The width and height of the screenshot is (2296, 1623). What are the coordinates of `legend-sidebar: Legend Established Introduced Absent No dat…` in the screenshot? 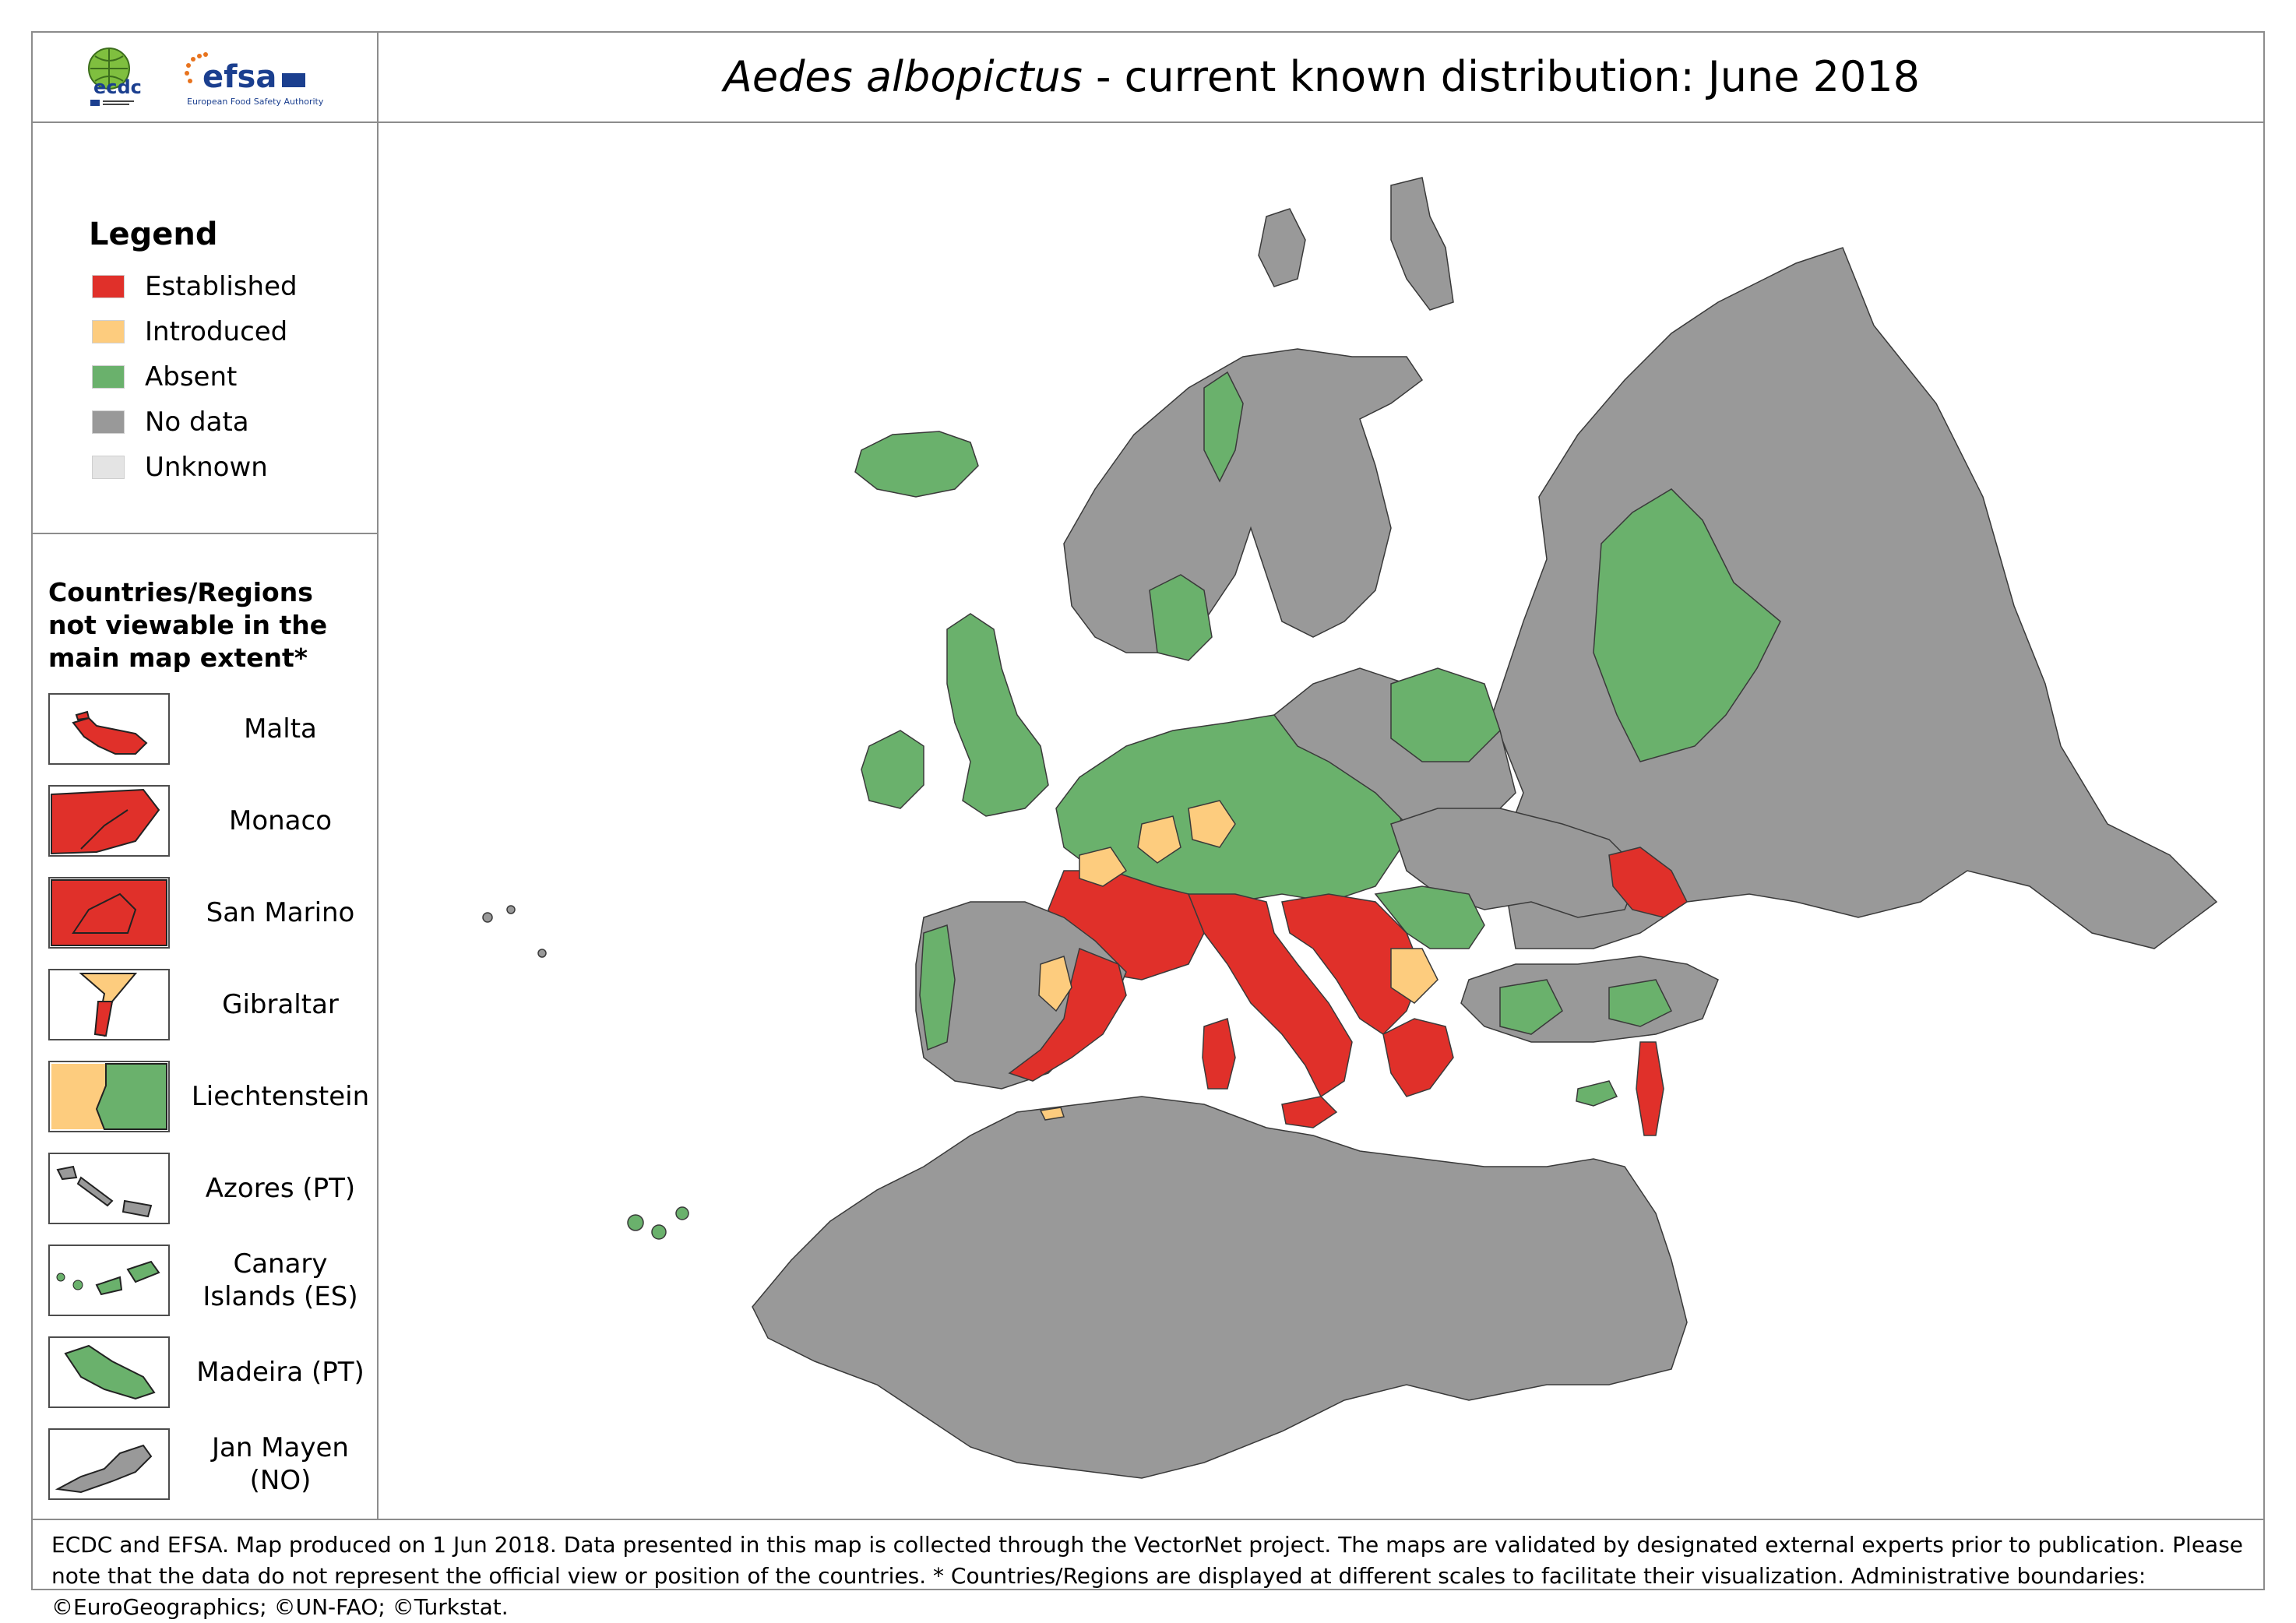 It's located at (205, 821).